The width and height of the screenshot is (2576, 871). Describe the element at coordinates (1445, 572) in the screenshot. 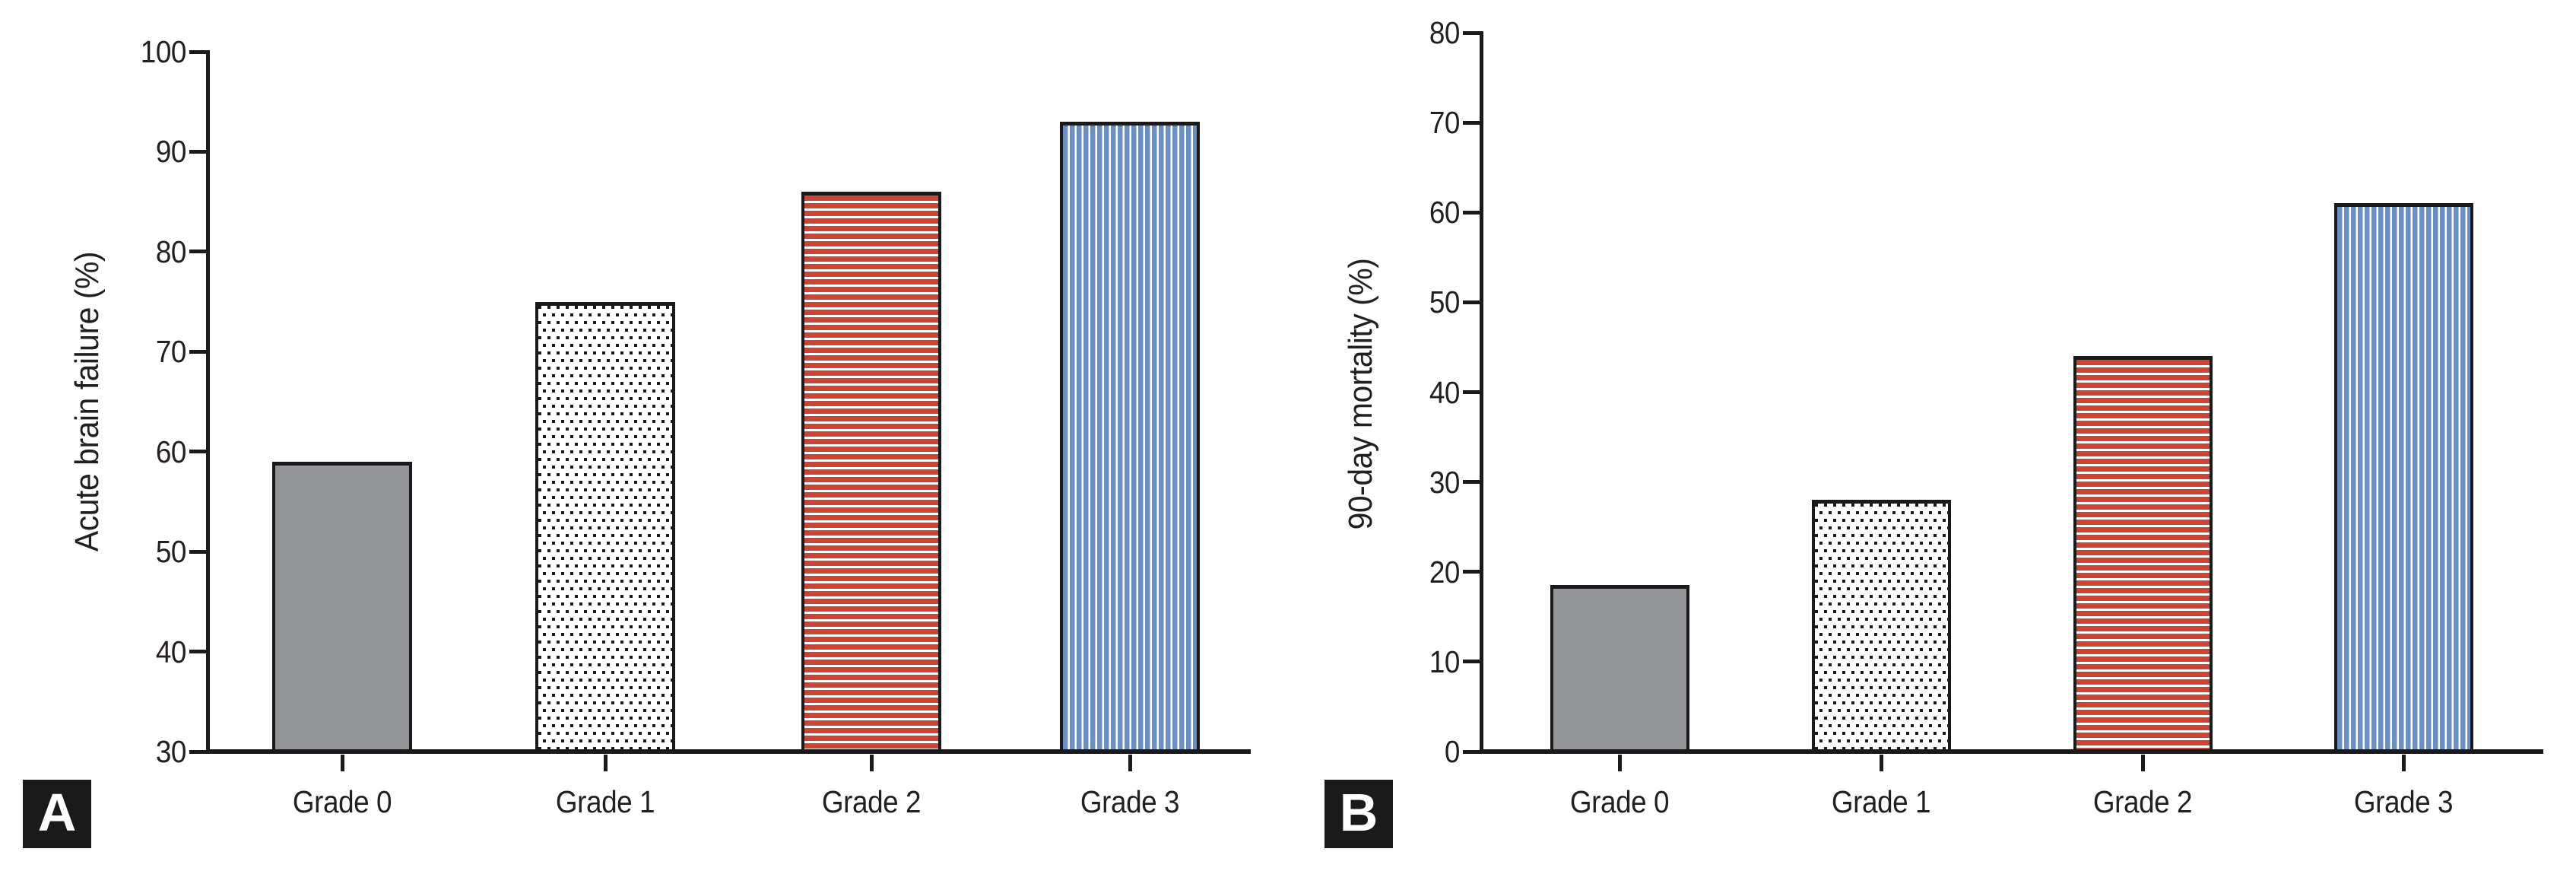

I see `y-tick-label: 20` at that location.